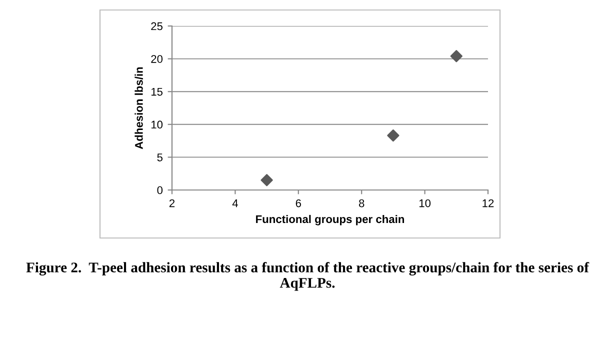  What do you see at coordinates (361, 203) in the screenshot?
I see `x-tick-label: 8` at bounding box center [361, 203].